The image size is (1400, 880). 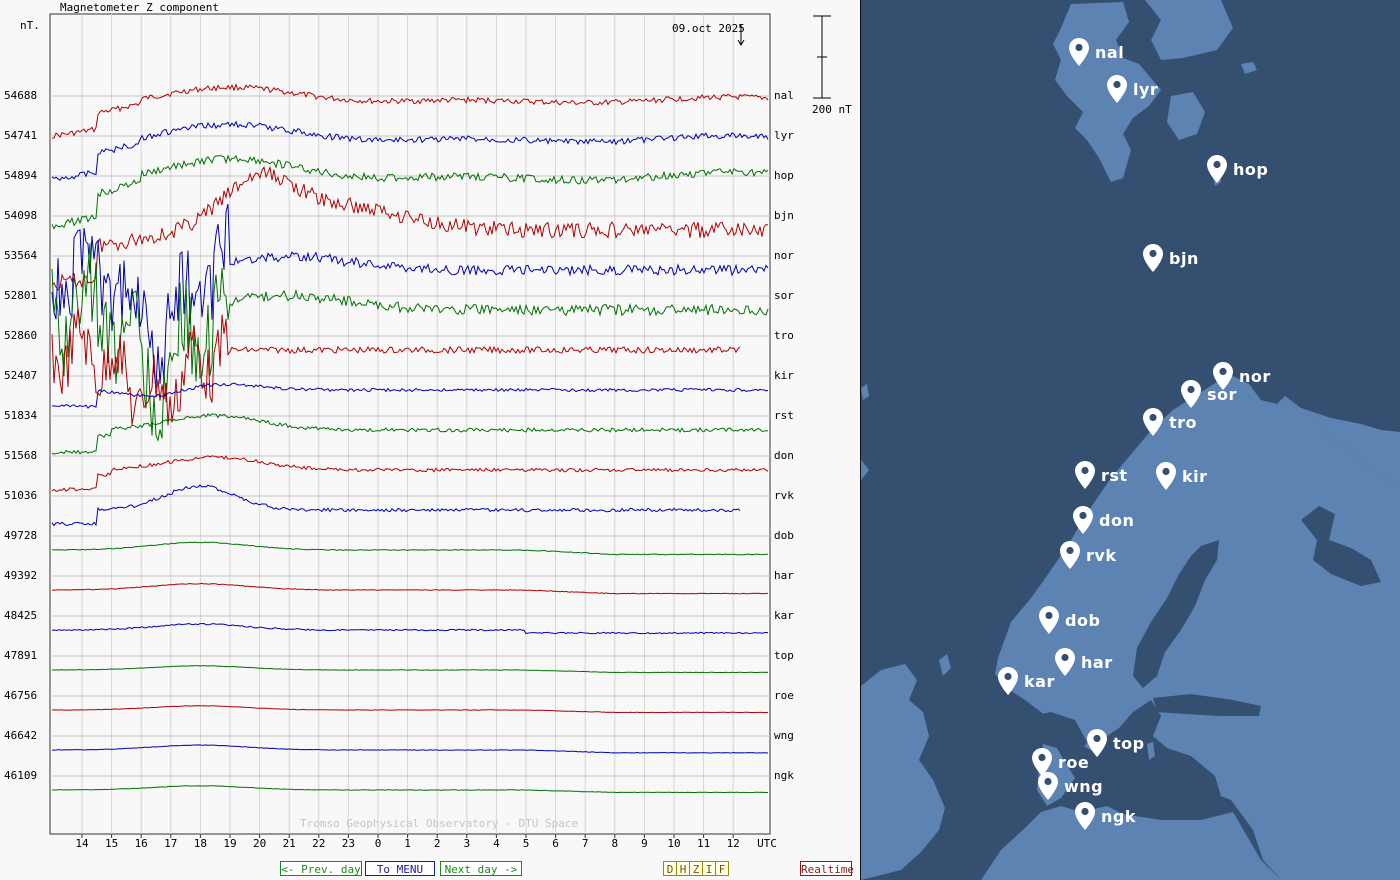 I want to click on component-f-button: F, so click(x=722, y=868).